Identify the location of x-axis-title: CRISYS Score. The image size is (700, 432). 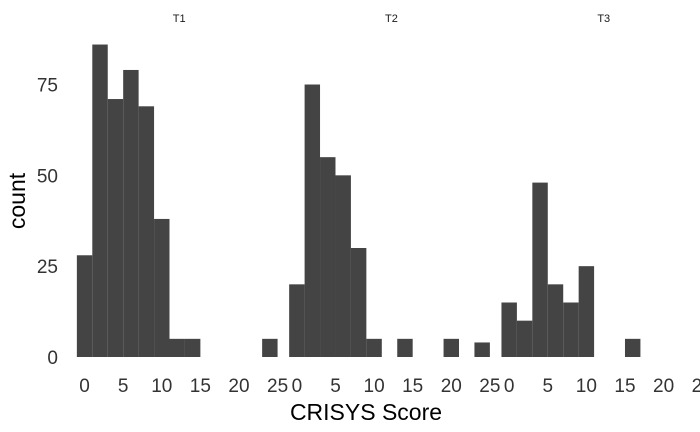
(366, 412).